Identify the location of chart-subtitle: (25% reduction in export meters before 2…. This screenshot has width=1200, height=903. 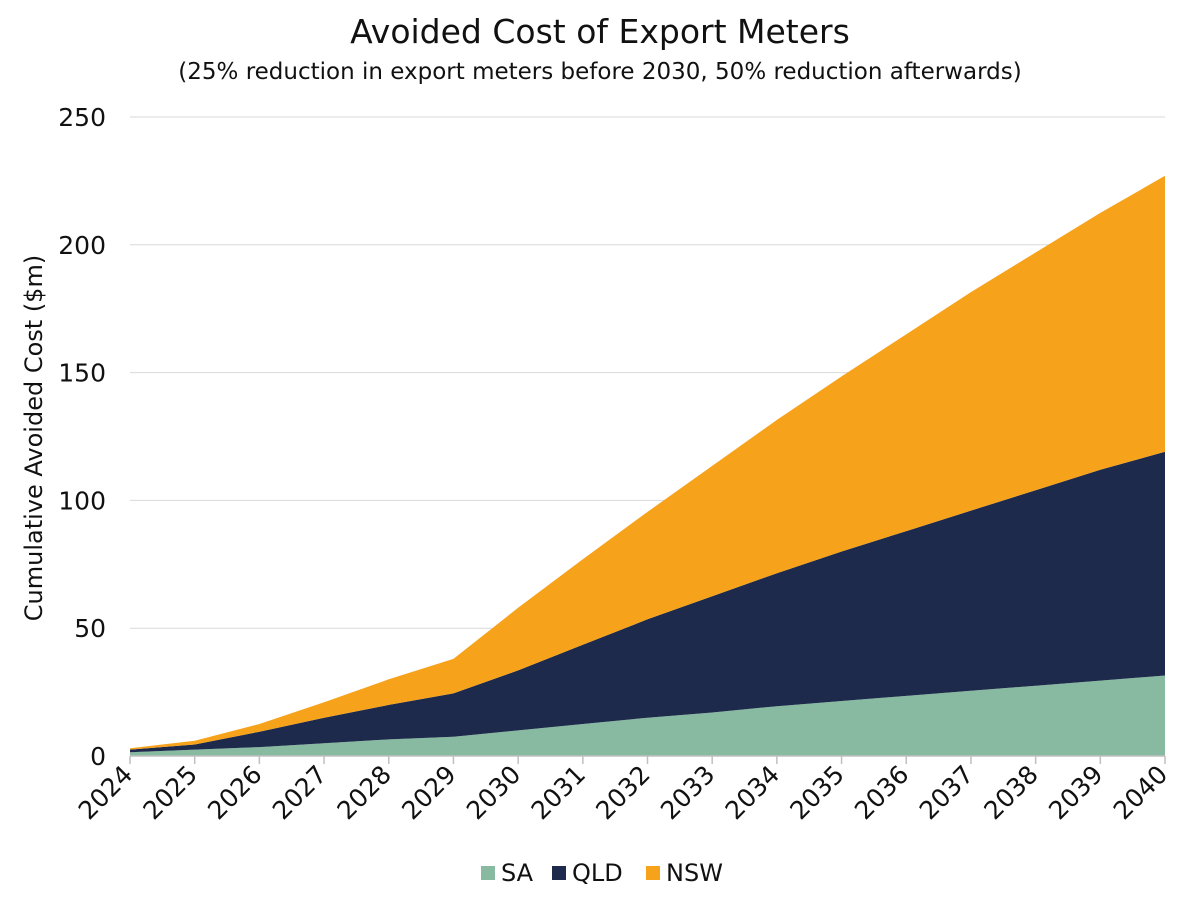
(599, 72).